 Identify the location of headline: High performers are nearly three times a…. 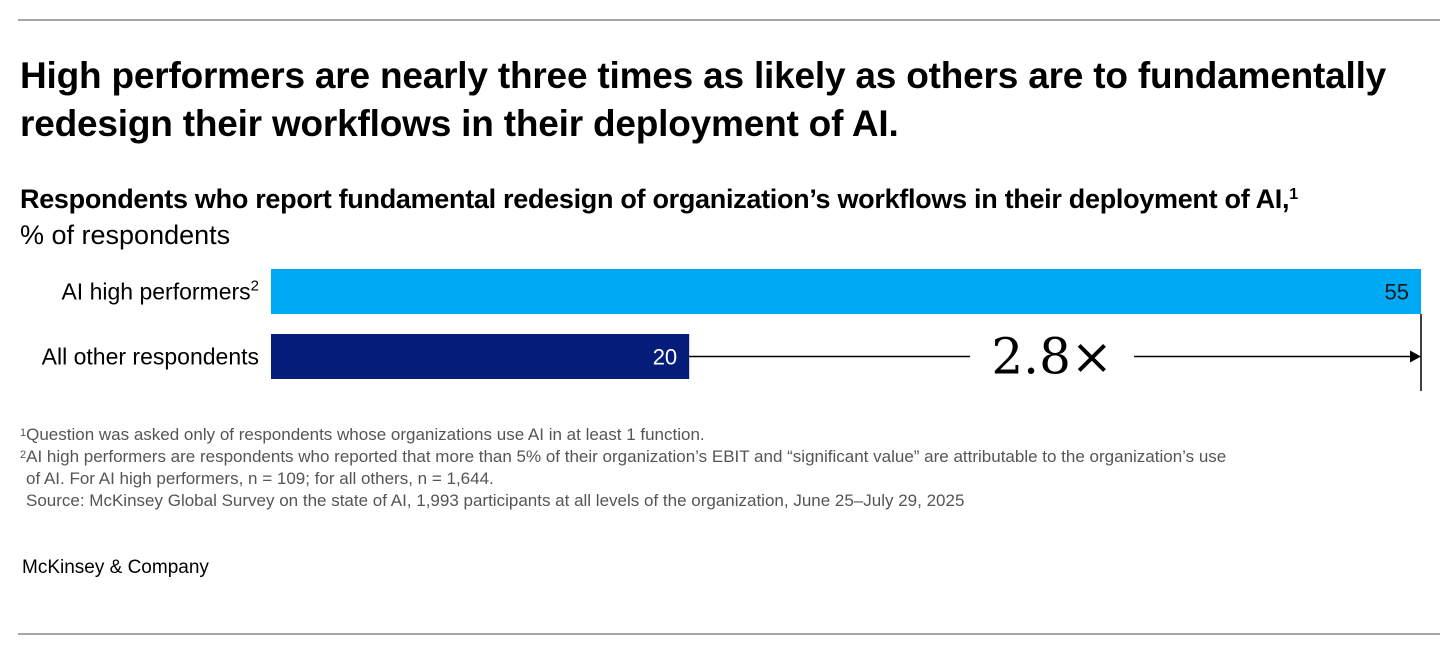
(703, 99).